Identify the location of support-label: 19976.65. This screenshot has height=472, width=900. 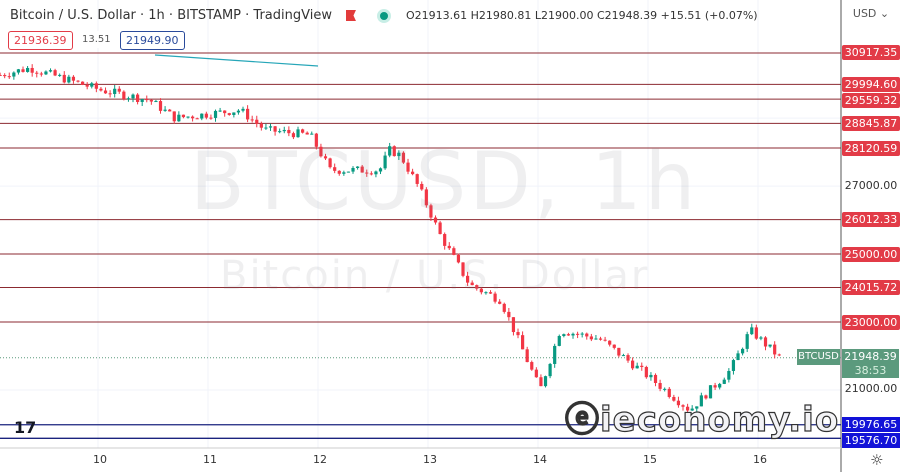
(871, 425).